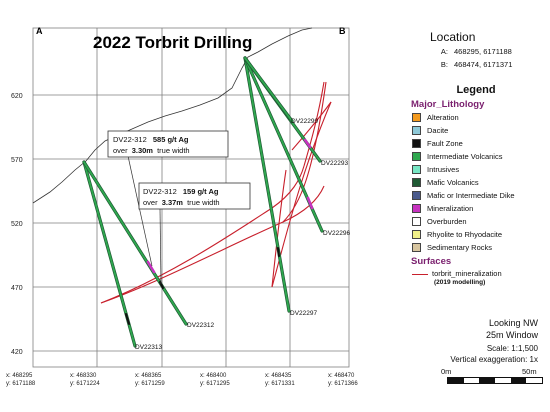 Image resolution: width=550 pixels, height=412 pixels. I want to click on legend-item: Sedimentary Rocks, so click(452, 248).